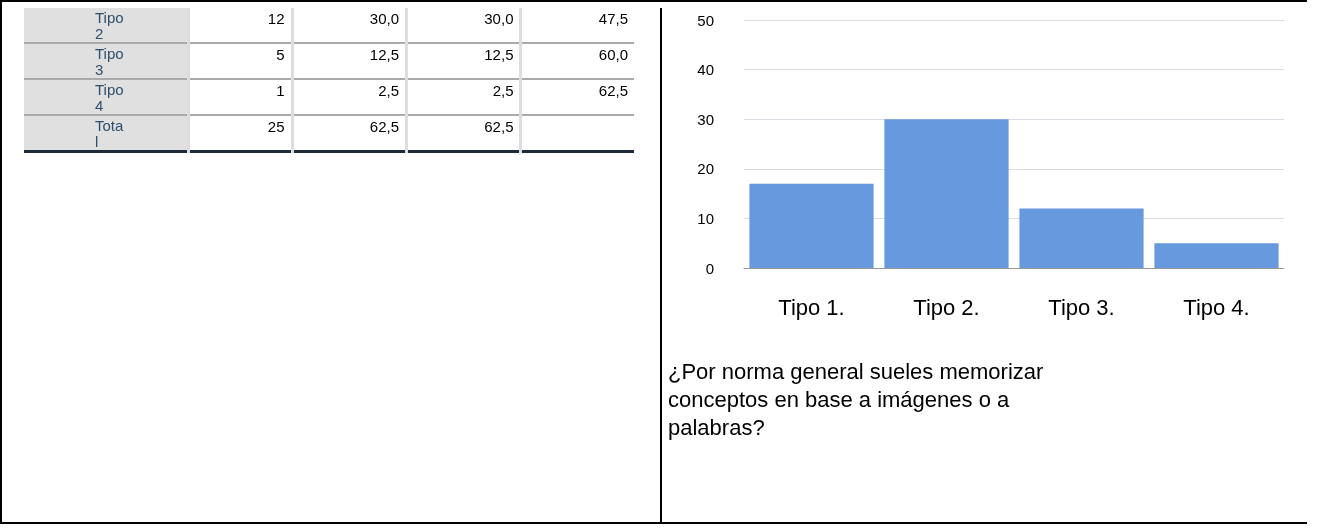  What do you see at coordinates (946, 307) in the screenshot?
I see `x-tick-label: Tipo 2.` at bounding box center [946, 307].